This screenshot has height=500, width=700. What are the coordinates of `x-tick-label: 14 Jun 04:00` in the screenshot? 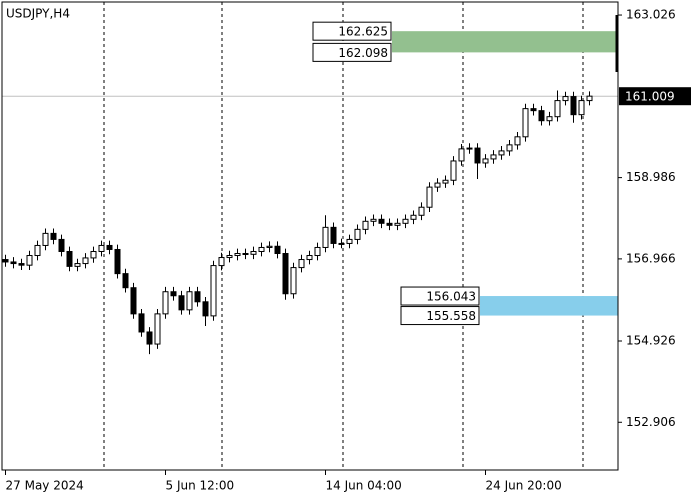 It's located at (364, 486).